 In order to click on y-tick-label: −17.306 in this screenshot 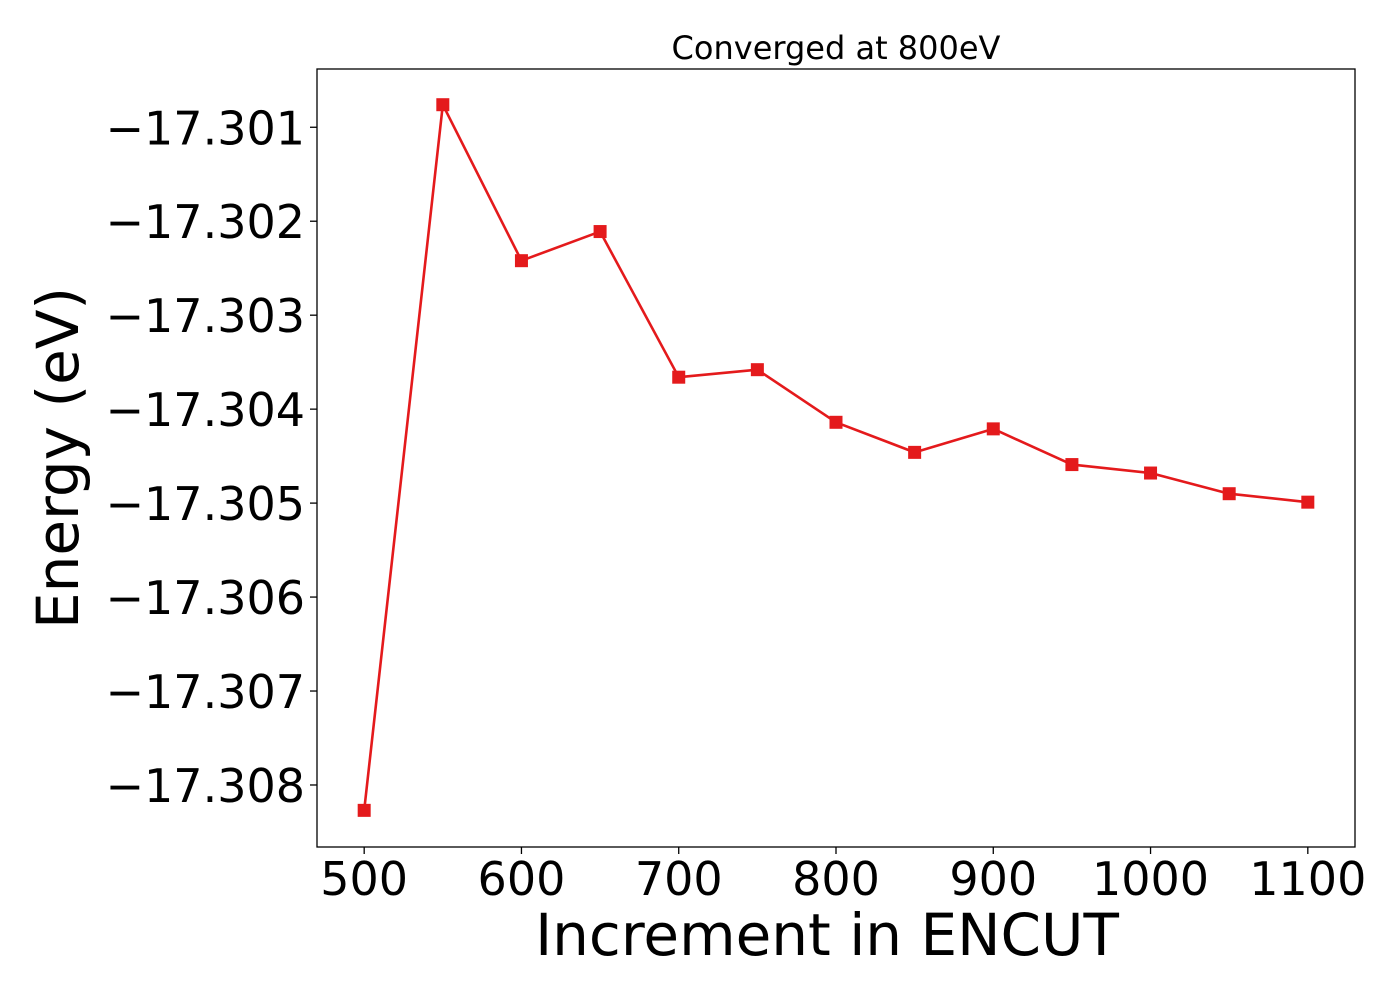, I will do `click(206, 598)`.